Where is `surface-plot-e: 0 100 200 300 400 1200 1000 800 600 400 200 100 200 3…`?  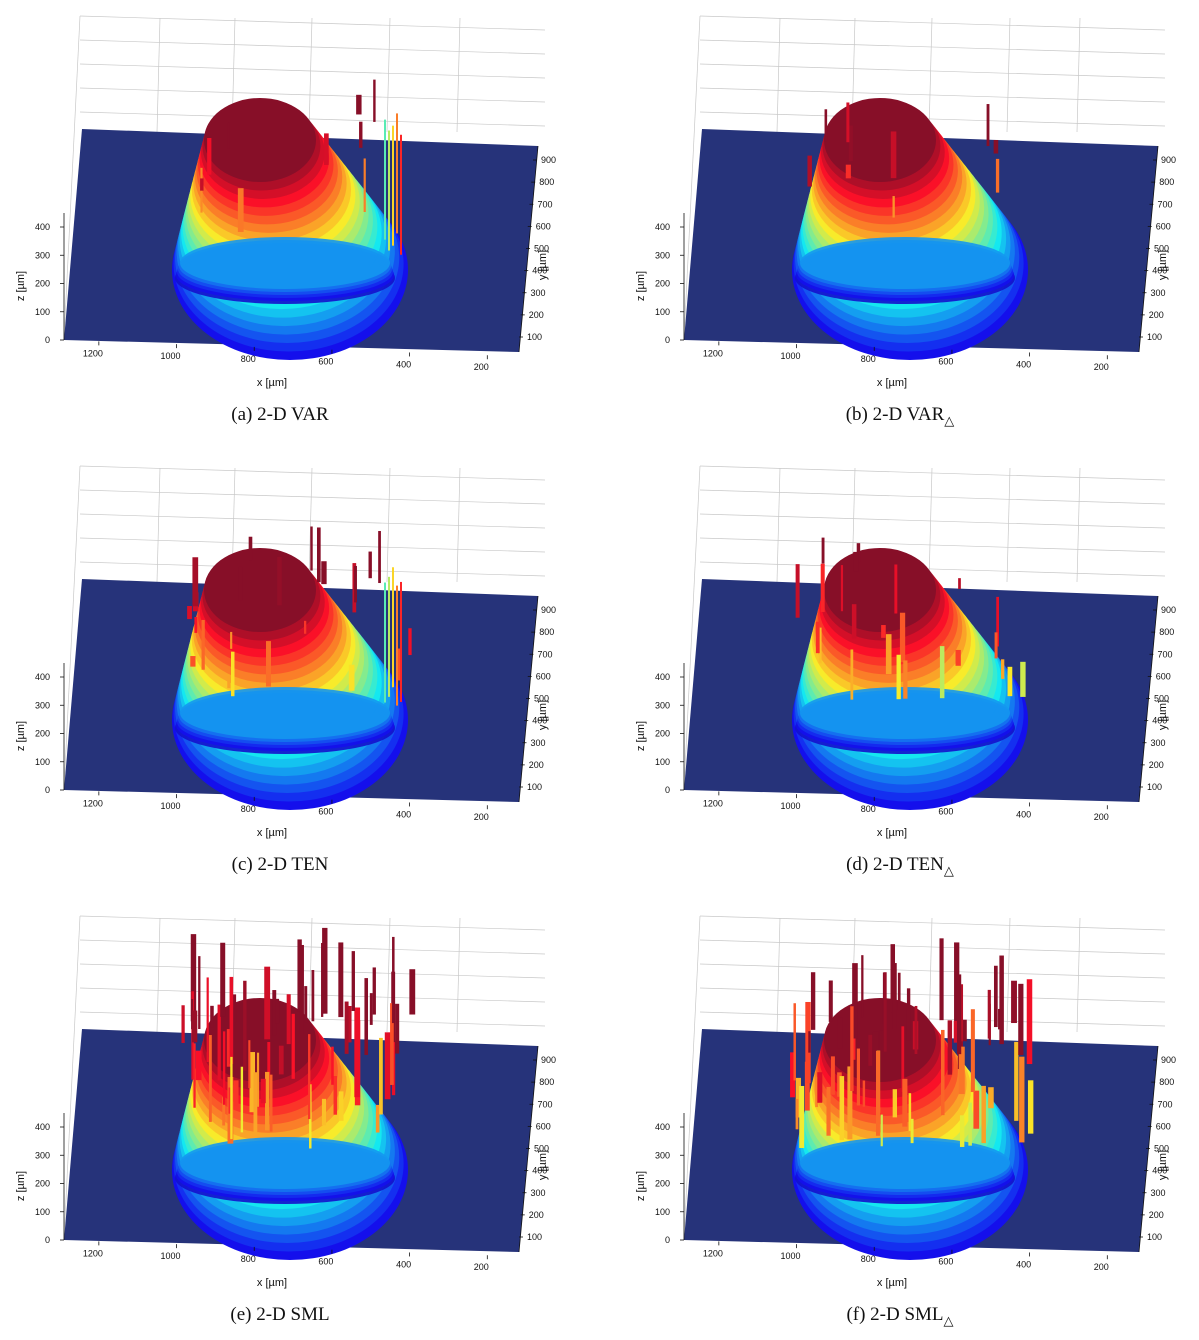
surface-plot-e: 0 100 200 300 400 1200 1000 800 600 400 200 100 200 3… is located at coordinates (285, 1102).